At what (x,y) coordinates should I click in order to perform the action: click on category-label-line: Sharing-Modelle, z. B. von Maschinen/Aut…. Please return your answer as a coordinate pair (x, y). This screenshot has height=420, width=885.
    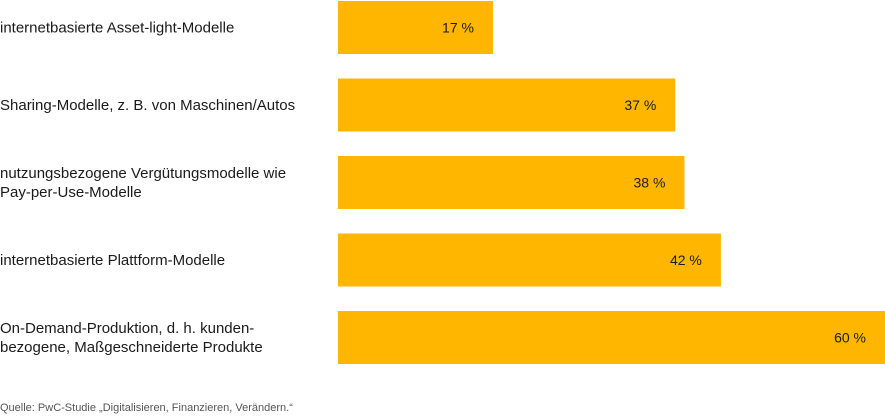
    Looking at the image, I should click on (147, 105).